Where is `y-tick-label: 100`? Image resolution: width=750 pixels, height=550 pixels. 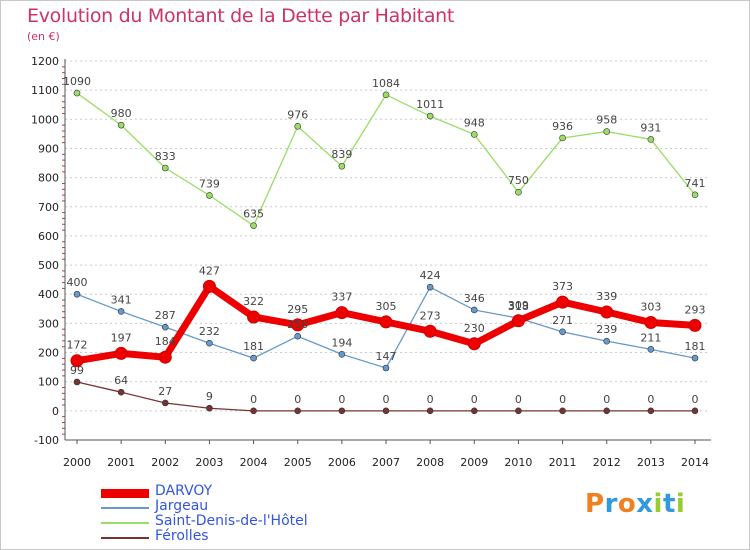 y-tick-label: 100 is located at coordinates (48, 382).